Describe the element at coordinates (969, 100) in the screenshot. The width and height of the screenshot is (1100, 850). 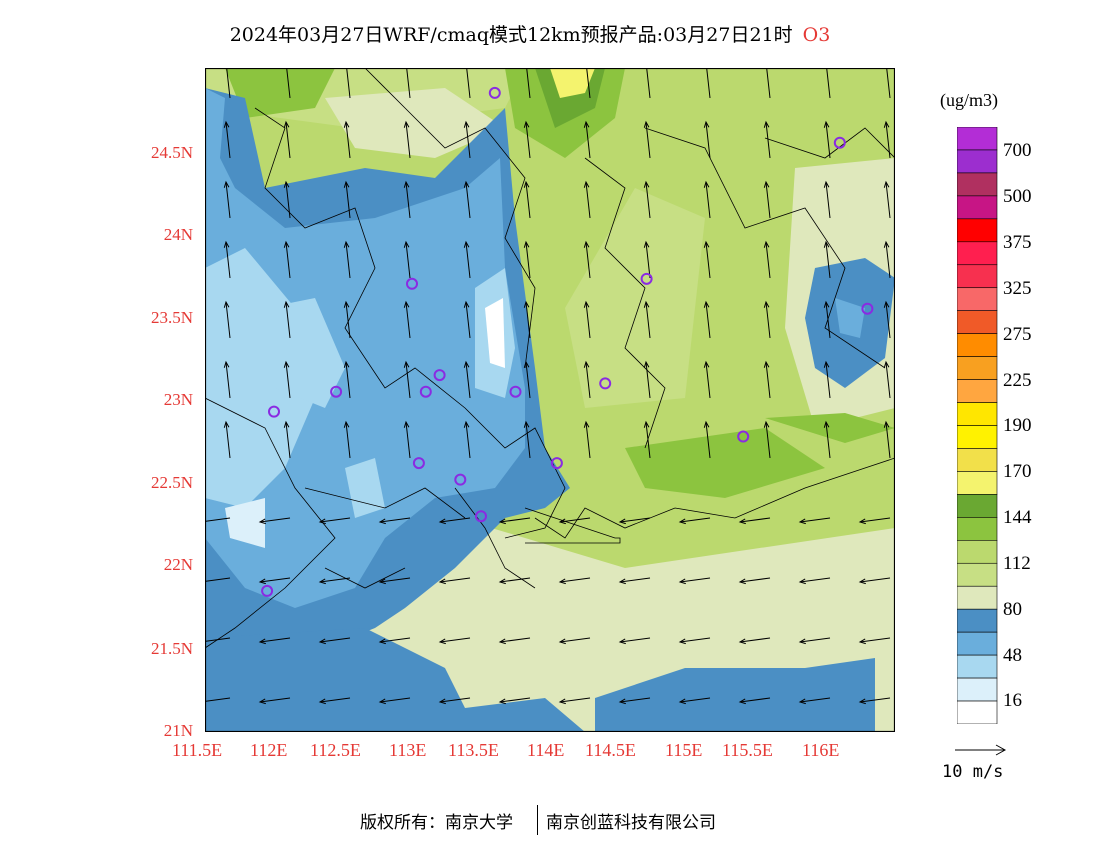
I see `legend-unit: (ug/m3)` at that location.